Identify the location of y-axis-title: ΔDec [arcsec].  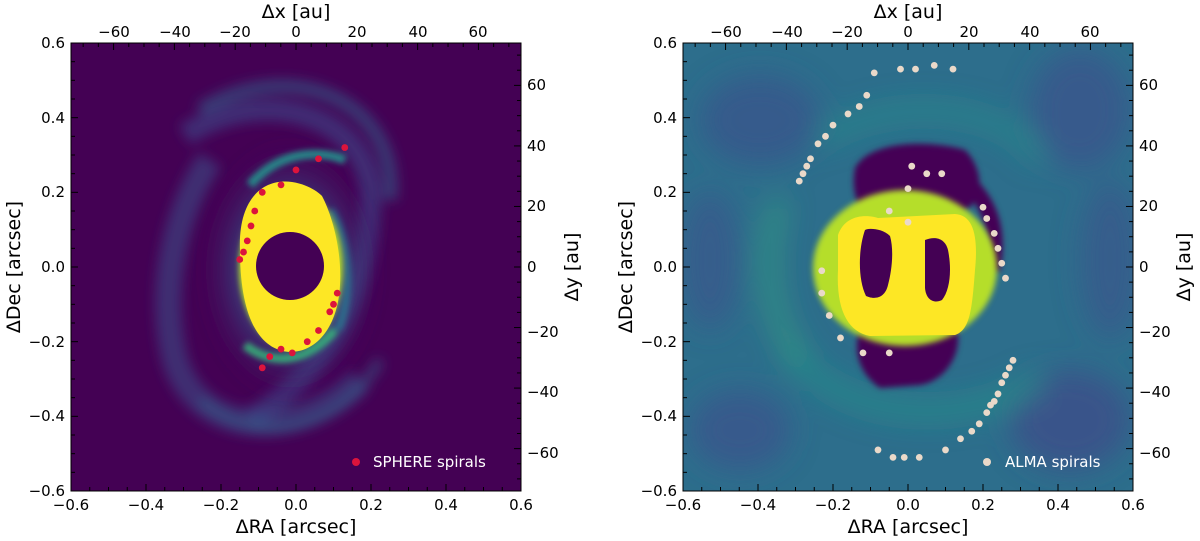
(14, 267).